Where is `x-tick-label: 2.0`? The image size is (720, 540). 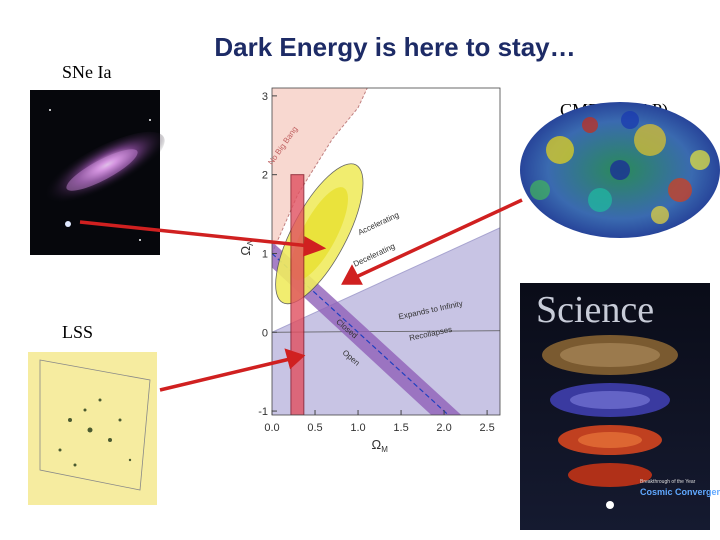 x-tick-label: 2.0 is located at coordinates (443, 428).